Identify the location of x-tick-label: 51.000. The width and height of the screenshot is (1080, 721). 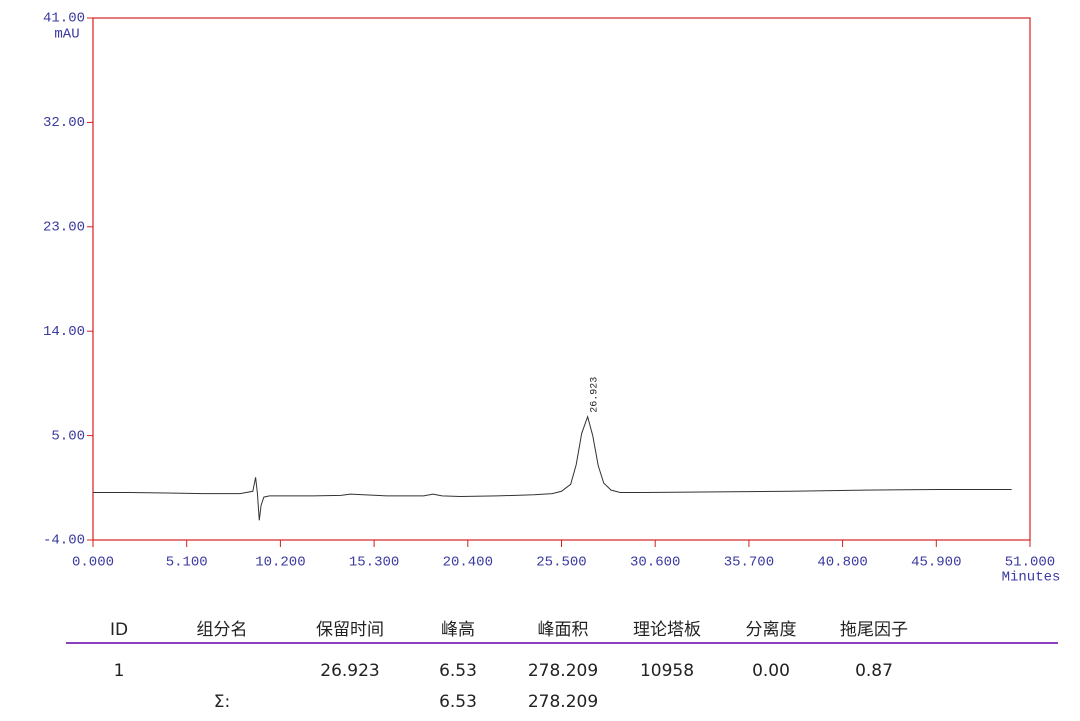
(1030, 563).